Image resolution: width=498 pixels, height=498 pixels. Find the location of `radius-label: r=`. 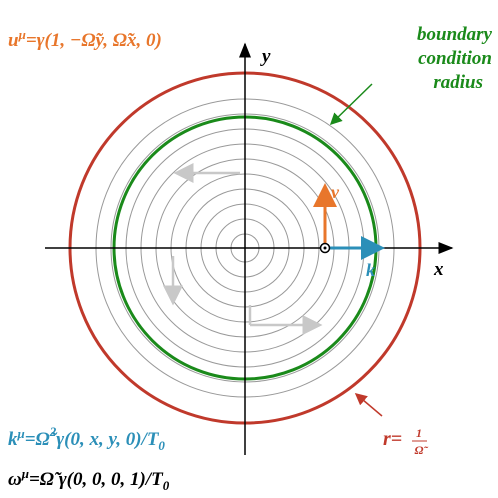

radius-label: r= is located at coordinates (392, 439).